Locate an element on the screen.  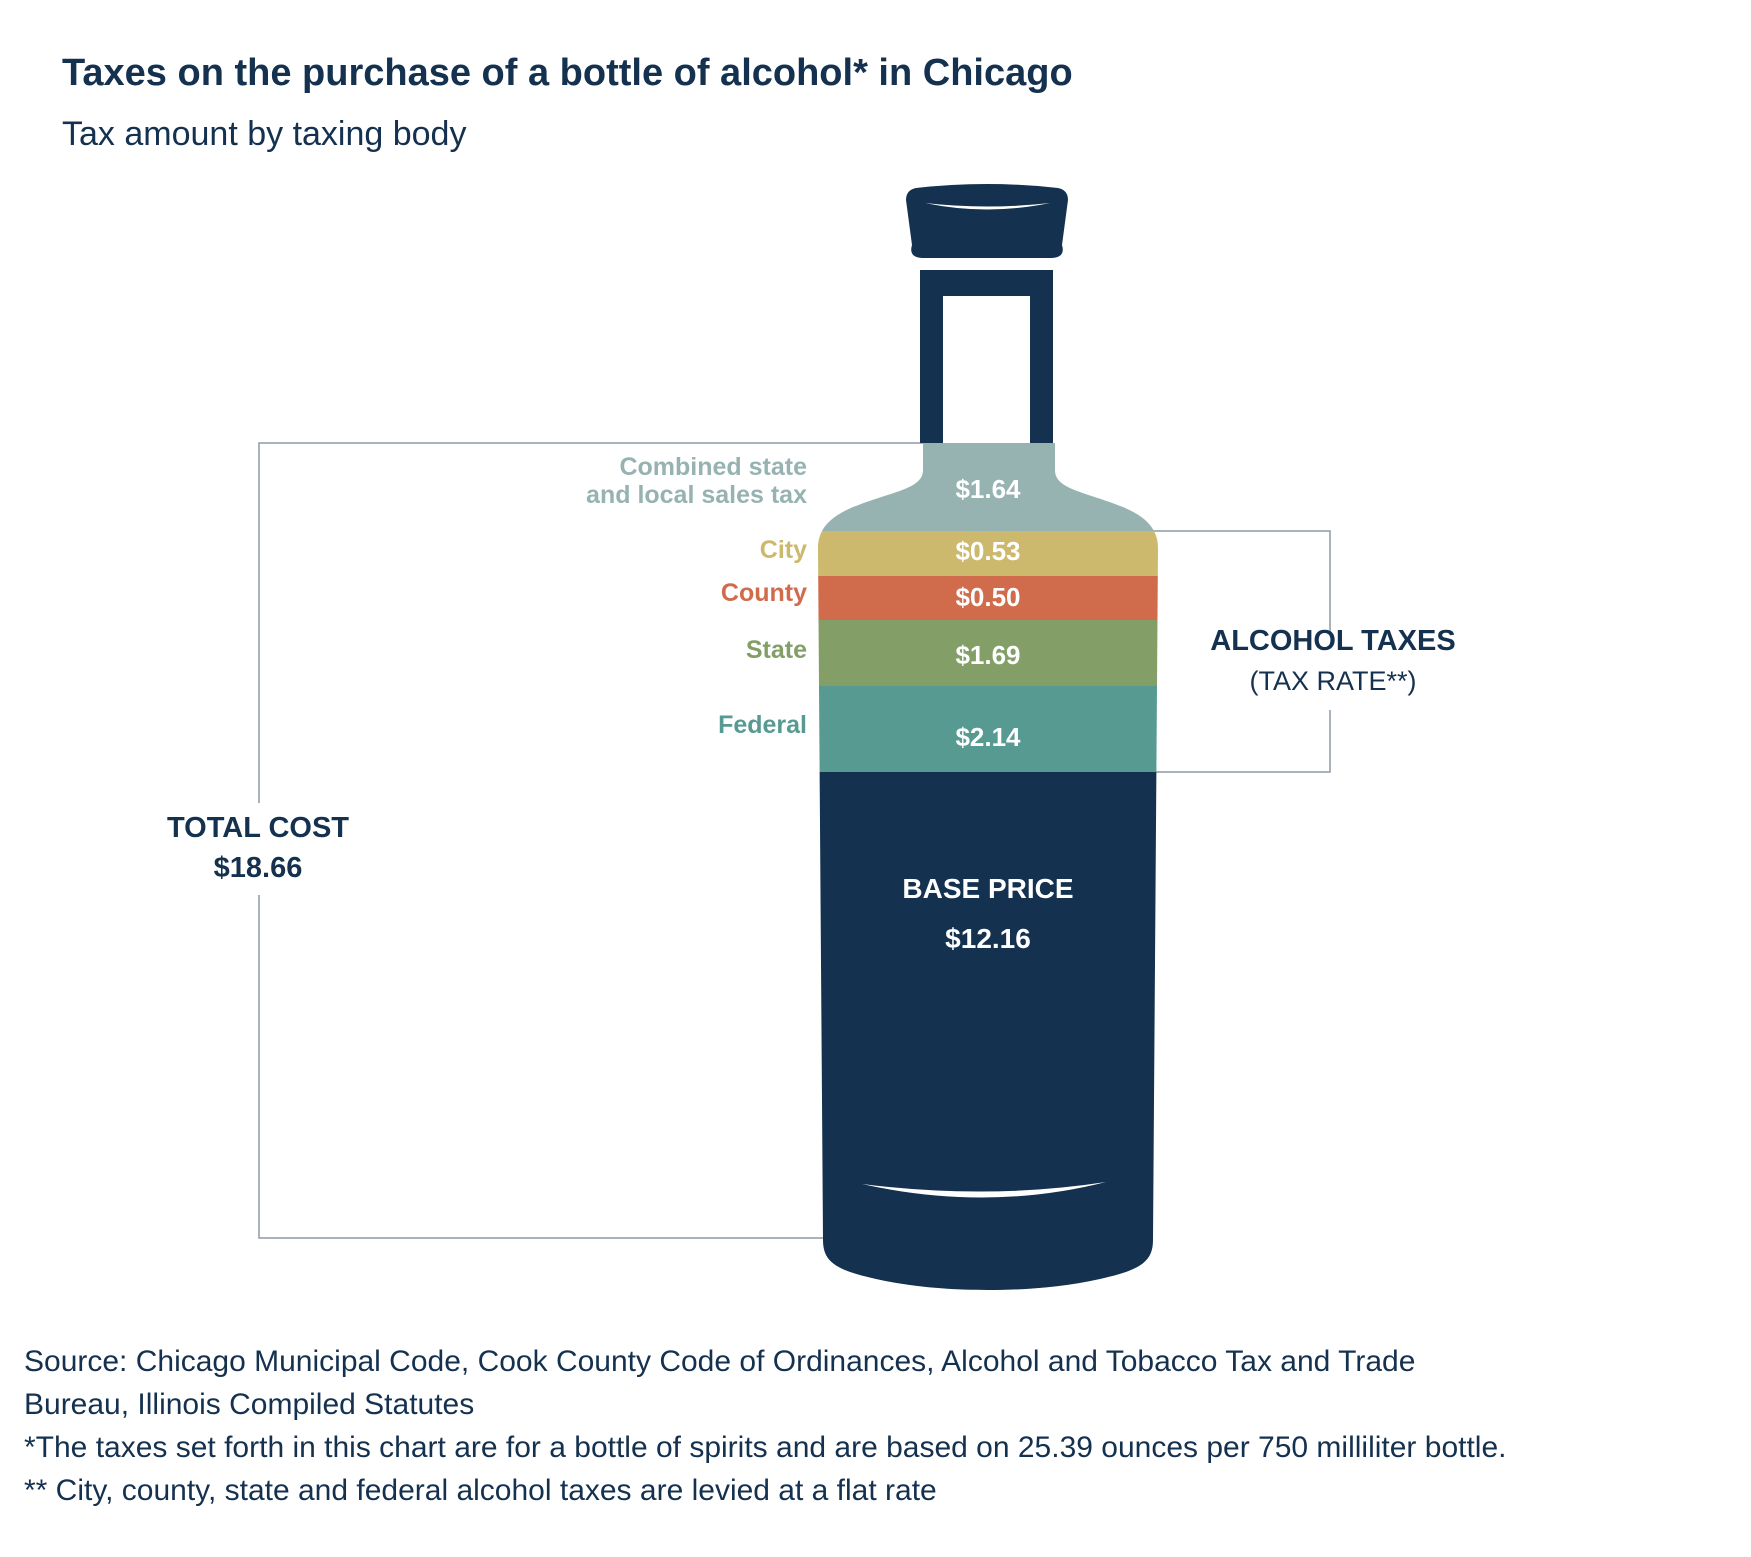
segment-label-state: State is located at coordinates (776, 650).